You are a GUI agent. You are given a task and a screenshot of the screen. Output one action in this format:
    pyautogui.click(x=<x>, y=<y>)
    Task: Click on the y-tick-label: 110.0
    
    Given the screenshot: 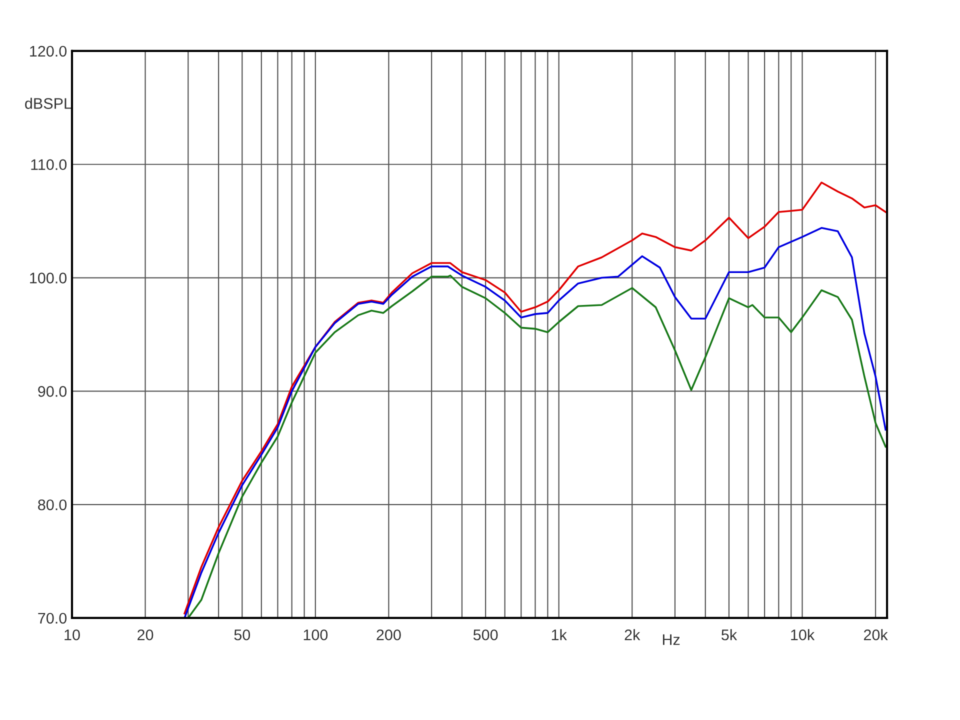 What is the action you would take?
    pyautogui.click(x=49, y=164)
    